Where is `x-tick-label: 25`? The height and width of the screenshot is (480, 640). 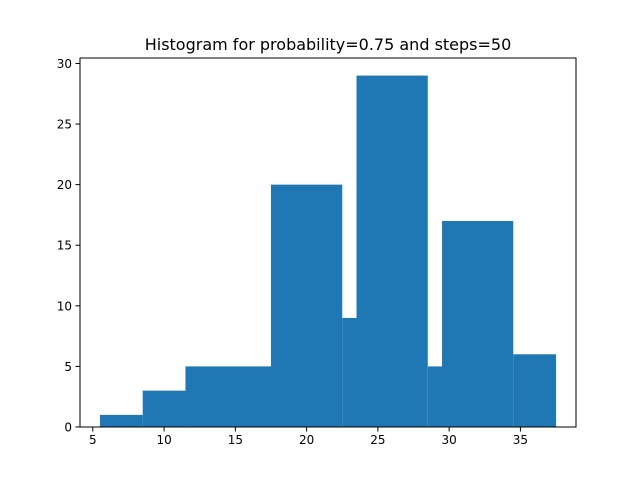 x-tick-label: 25 is located at coordinates (377, 440).